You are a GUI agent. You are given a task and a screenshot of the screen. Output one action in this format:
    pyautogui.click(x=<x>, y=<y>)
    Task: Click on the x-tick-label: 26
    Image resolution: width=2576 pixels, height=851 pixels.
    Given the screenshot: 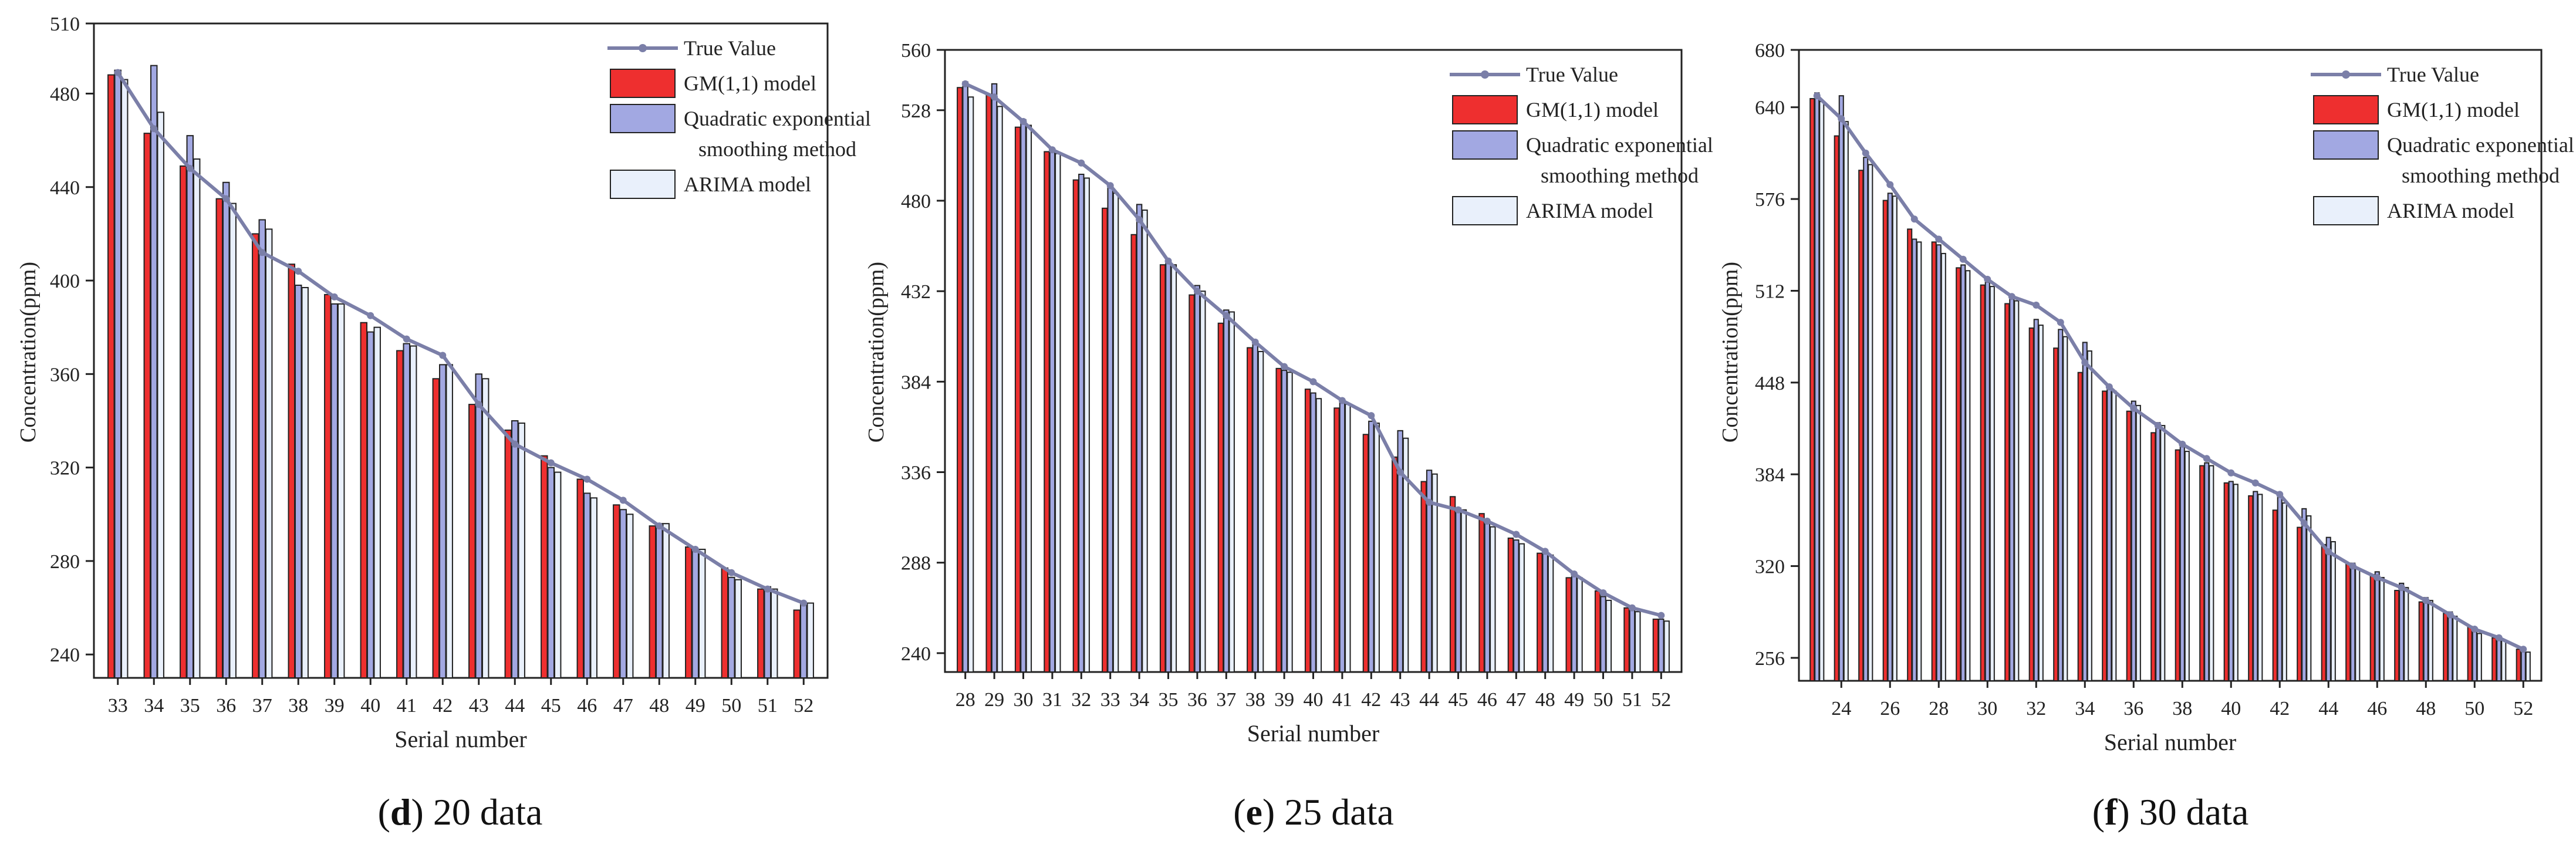 What is the action you would take?
    pyautogui.click(x=1890, y=709)
    